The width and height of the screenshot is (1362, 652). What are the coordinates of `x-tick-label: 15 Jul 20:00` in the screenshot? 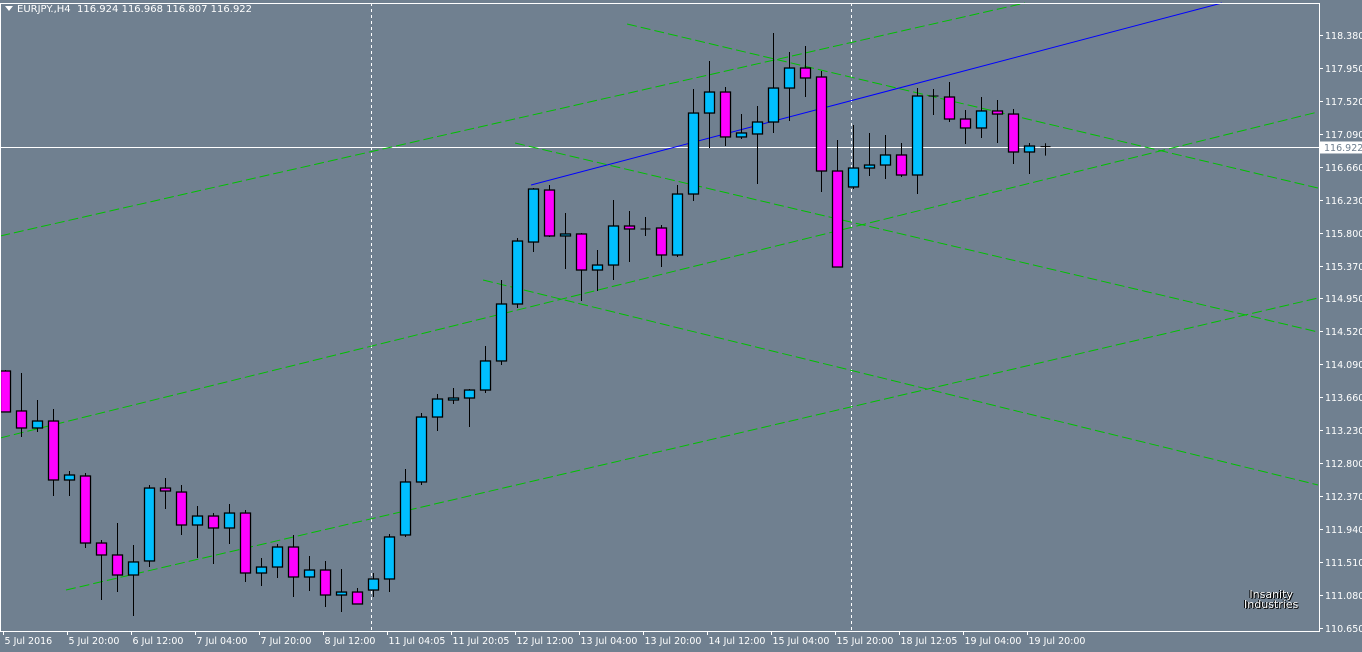 It's located at (865, 641).